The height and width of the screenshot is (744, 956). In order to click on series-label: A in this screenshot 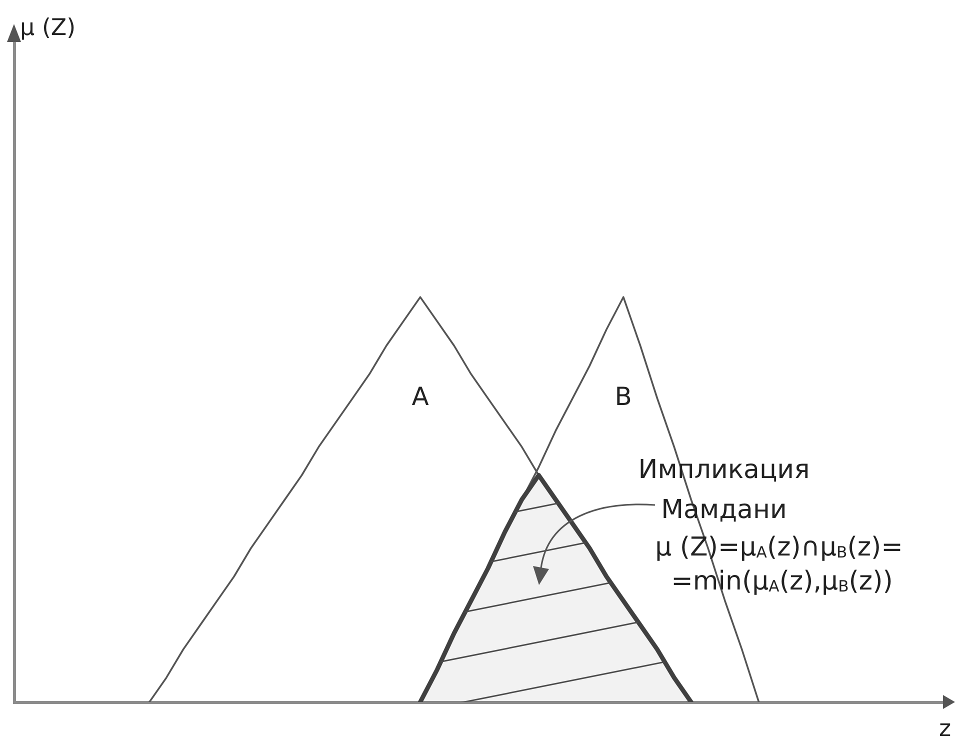, I will do `click(420, 396)`.